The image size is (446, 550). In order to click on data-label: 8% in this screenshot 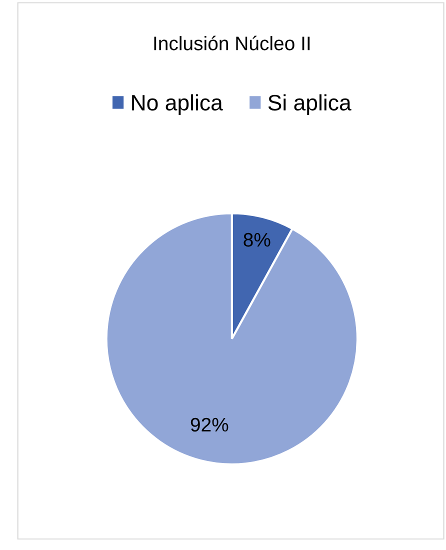, I will do `click(257, 239)`.